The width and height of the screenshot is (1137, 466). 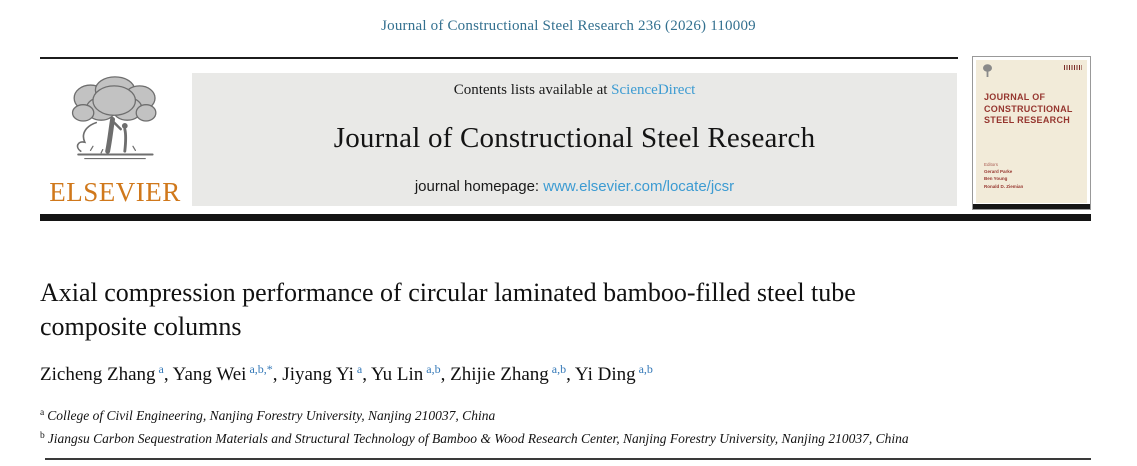 What do you see at coordinates (1031, 206) in the screenshot?
I see `cover-bottom-band` at bounding box center [1031, 206].